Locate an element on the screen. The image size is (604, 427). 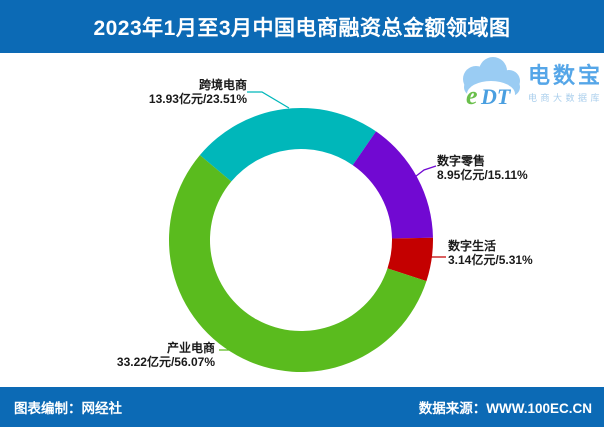
brand-watermark: e DT 电数宝 电商大数据库 is located at coordinates (527, 84).